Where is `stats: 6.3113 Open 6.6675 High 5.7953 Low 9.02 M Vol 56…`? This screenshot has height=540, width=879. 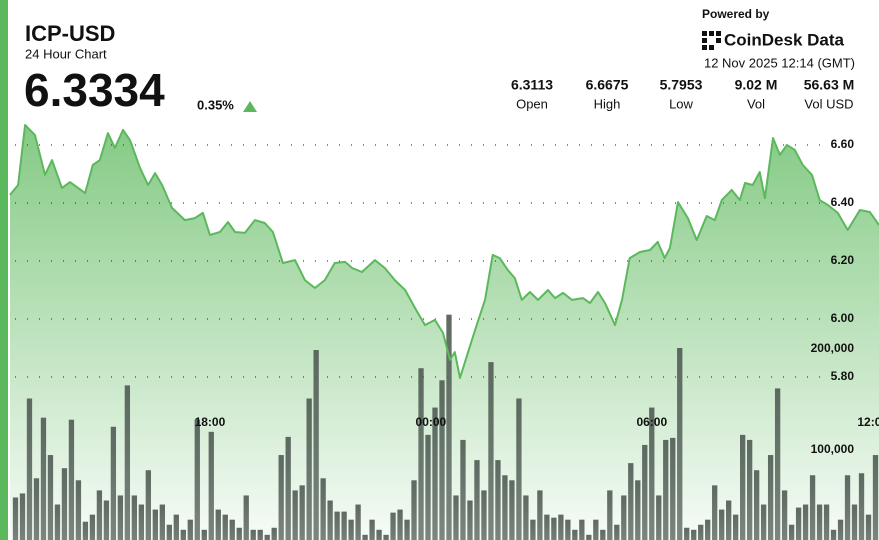 stats: 6.3113 Open 6.6675 High 5.7953 Low 9.02 M Vol 56… is located at coordinates (682, 94).